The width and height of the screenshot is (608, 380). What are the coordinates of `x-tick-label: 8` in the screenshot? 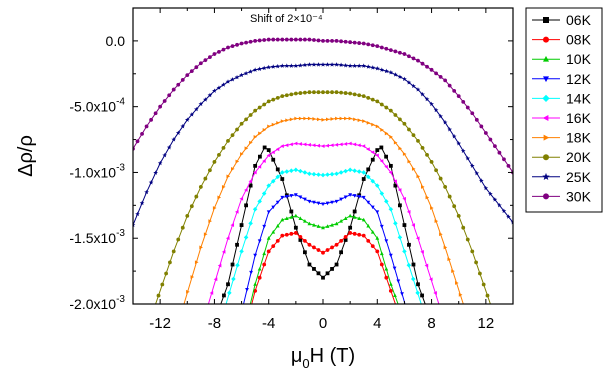 It's located at (431, 323).